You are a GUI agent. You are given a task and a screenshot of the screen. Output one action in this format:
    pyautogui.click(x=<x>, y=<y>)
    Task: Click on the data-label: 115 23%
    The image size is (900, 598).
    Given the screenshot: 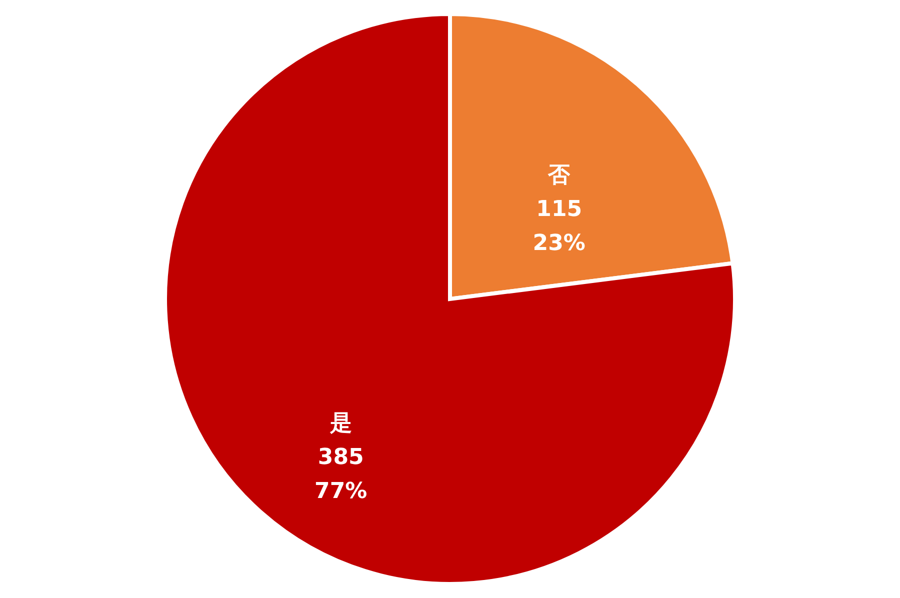 What is the action you would take?
    pyautogui.click(x=559, y=226)
    